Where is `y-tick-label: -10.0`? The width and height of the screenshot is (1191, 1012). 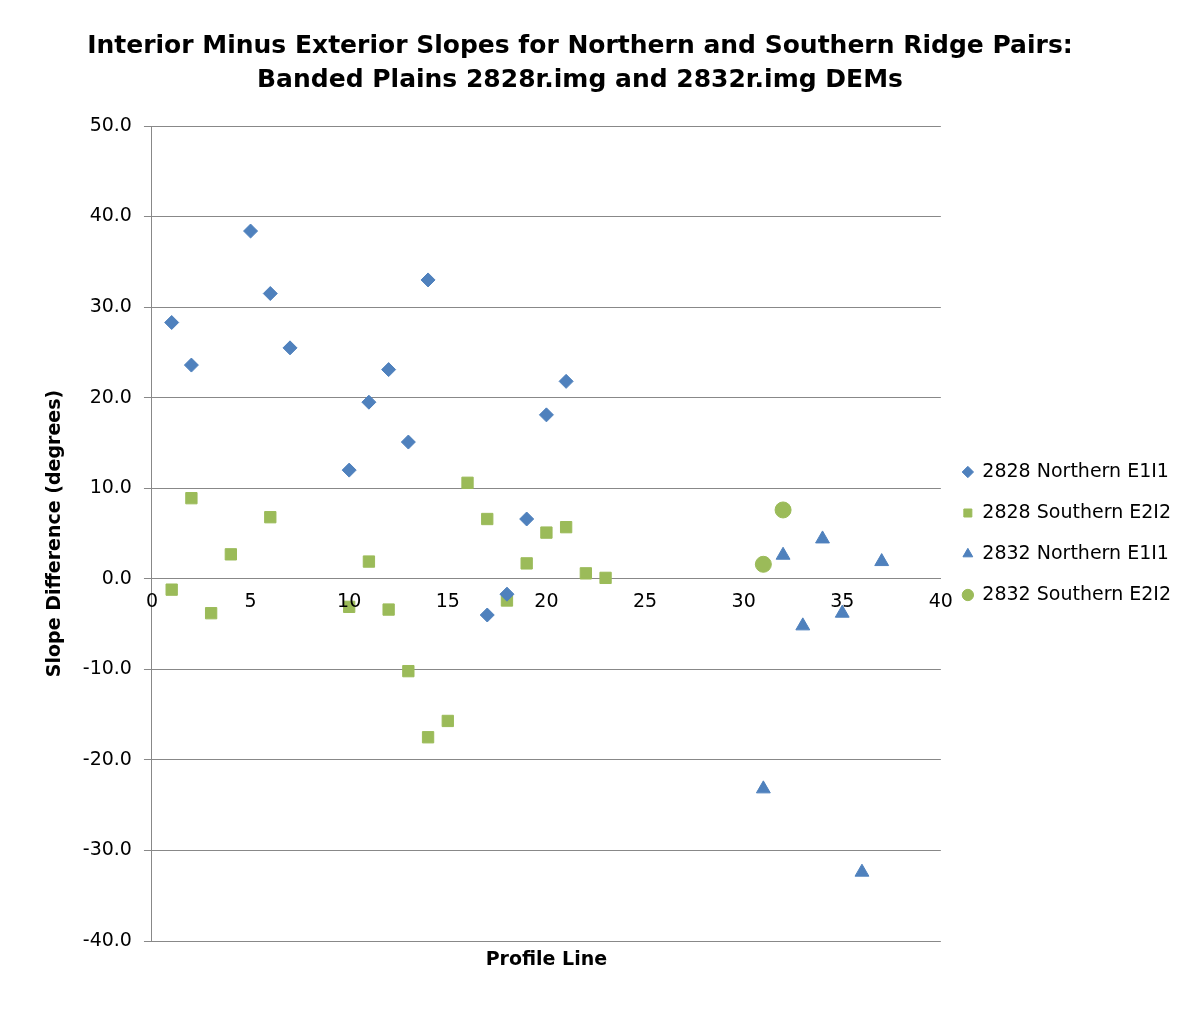 y-tick-label: -10.0 is located at coordinates (107, 667).